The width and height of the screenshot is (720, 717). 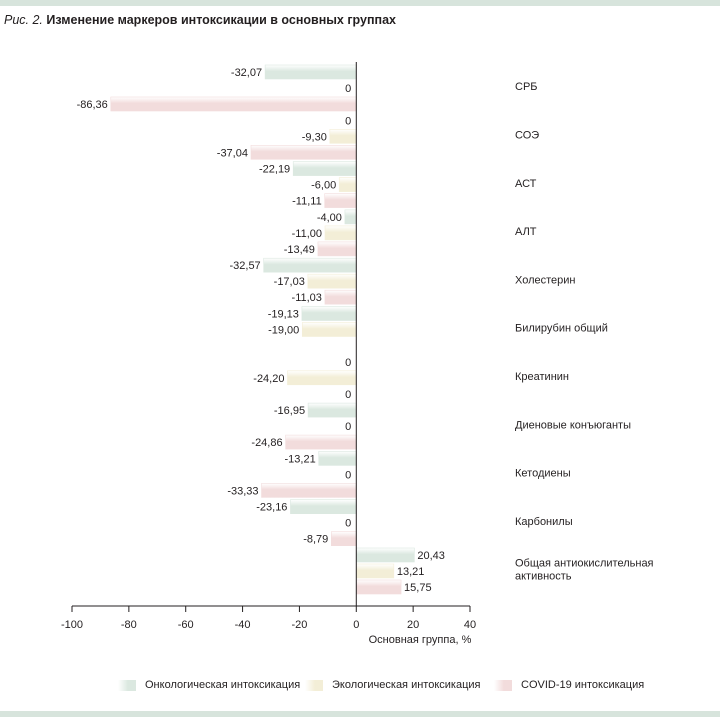 What do you see at coordinates (545, 280) in the screenshot?
I see `category-label: Холестерин` at bounding box center [545, 280].